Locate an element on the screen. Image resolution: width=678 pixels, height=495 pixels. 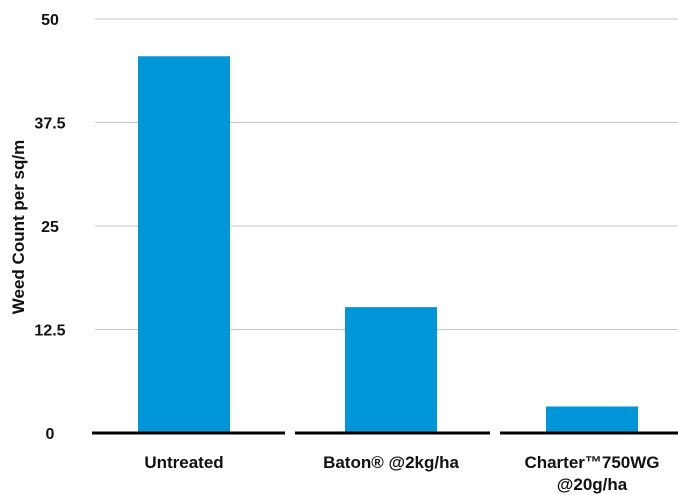
x-category-label-line2: @20g/ha is located at coordinates (592, 484).